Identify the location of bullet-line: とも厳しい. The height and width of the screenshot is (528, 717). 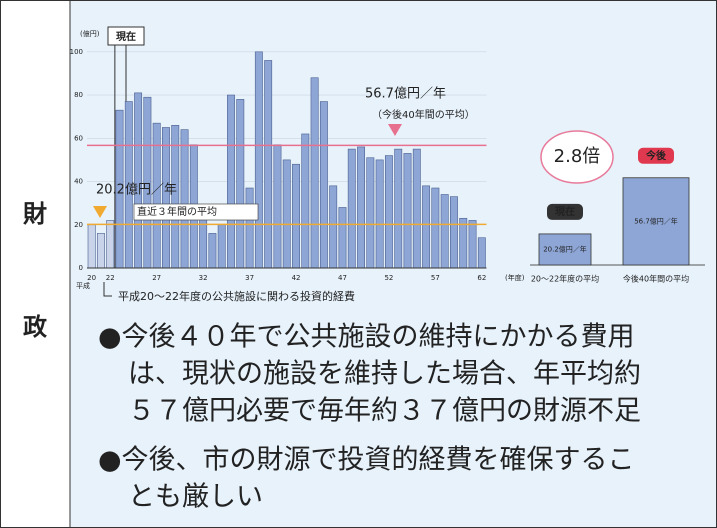
(195, 497).